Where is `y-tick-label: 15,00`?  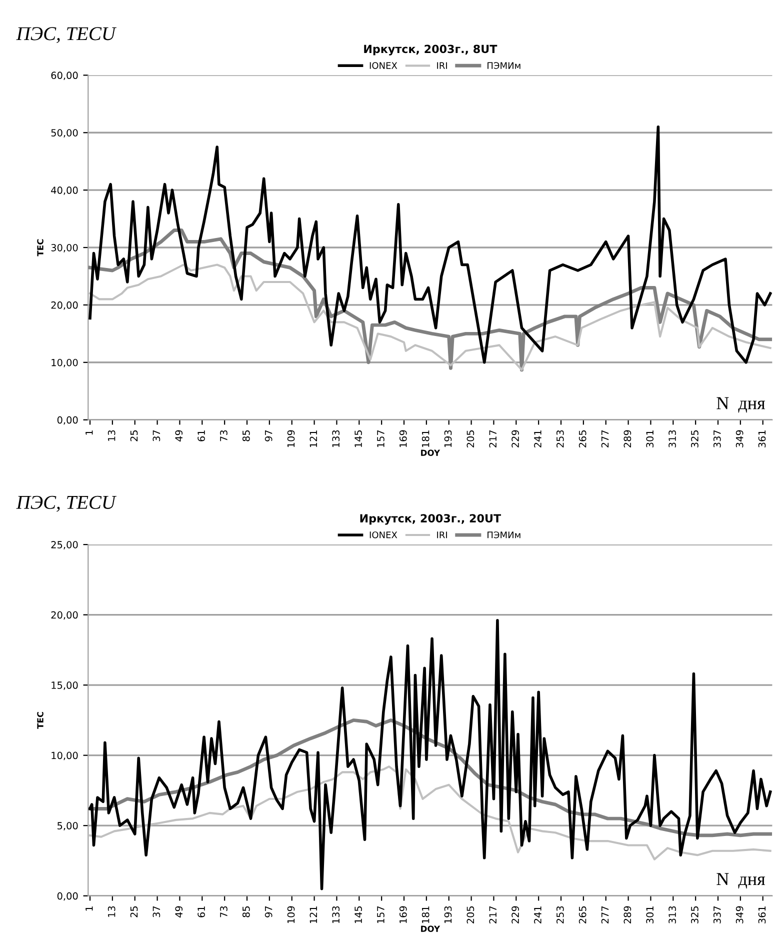 y-tick-label: 15,00 is located at coordinates (65, 686).